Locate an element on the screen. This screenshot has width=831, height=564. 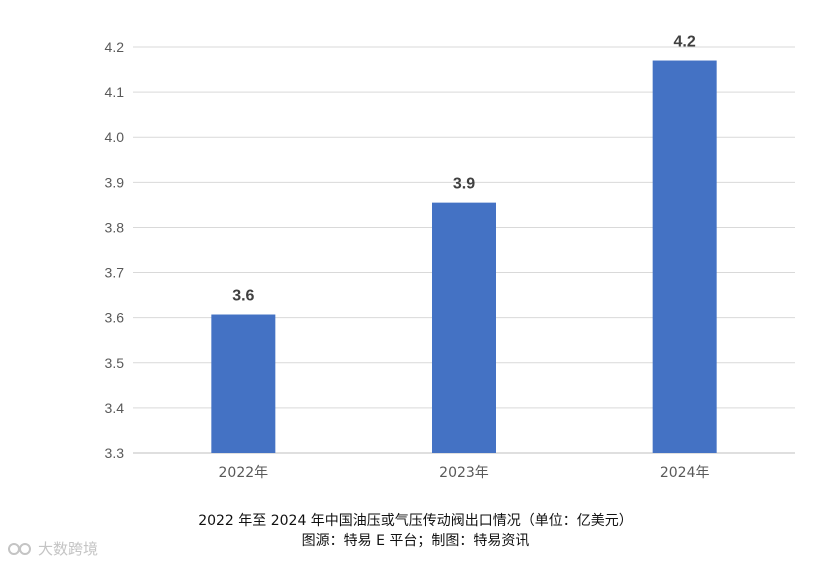
y-tick-label: 3.9 is located at coordinates (115, 182).